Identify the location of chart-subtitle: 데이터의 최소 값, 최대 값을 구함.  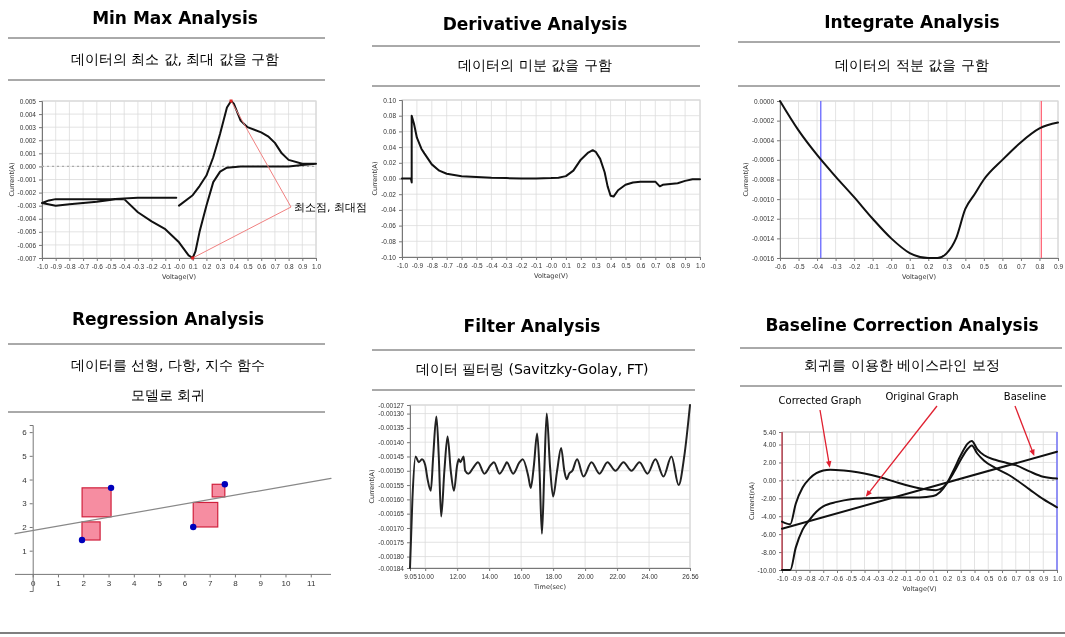
(175, 59).